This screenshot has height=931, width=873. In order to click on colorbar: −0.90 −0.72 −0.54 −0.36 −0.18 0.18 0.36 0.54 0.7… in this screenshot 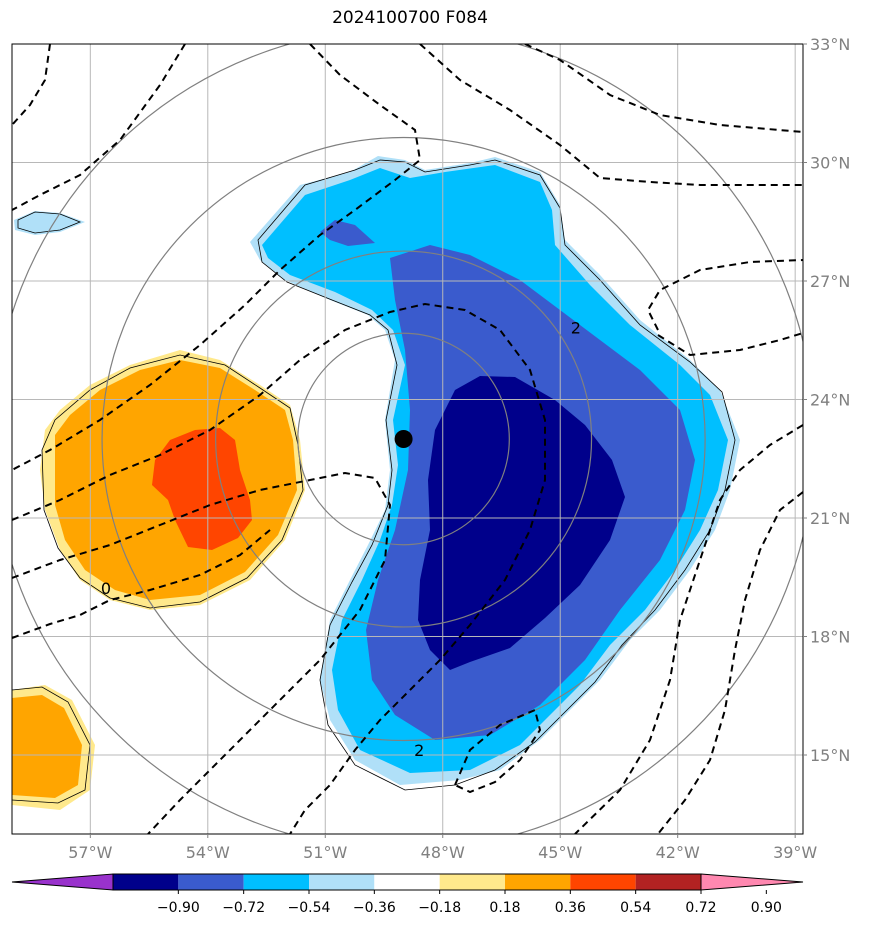, I will do `click(407, 894)`.